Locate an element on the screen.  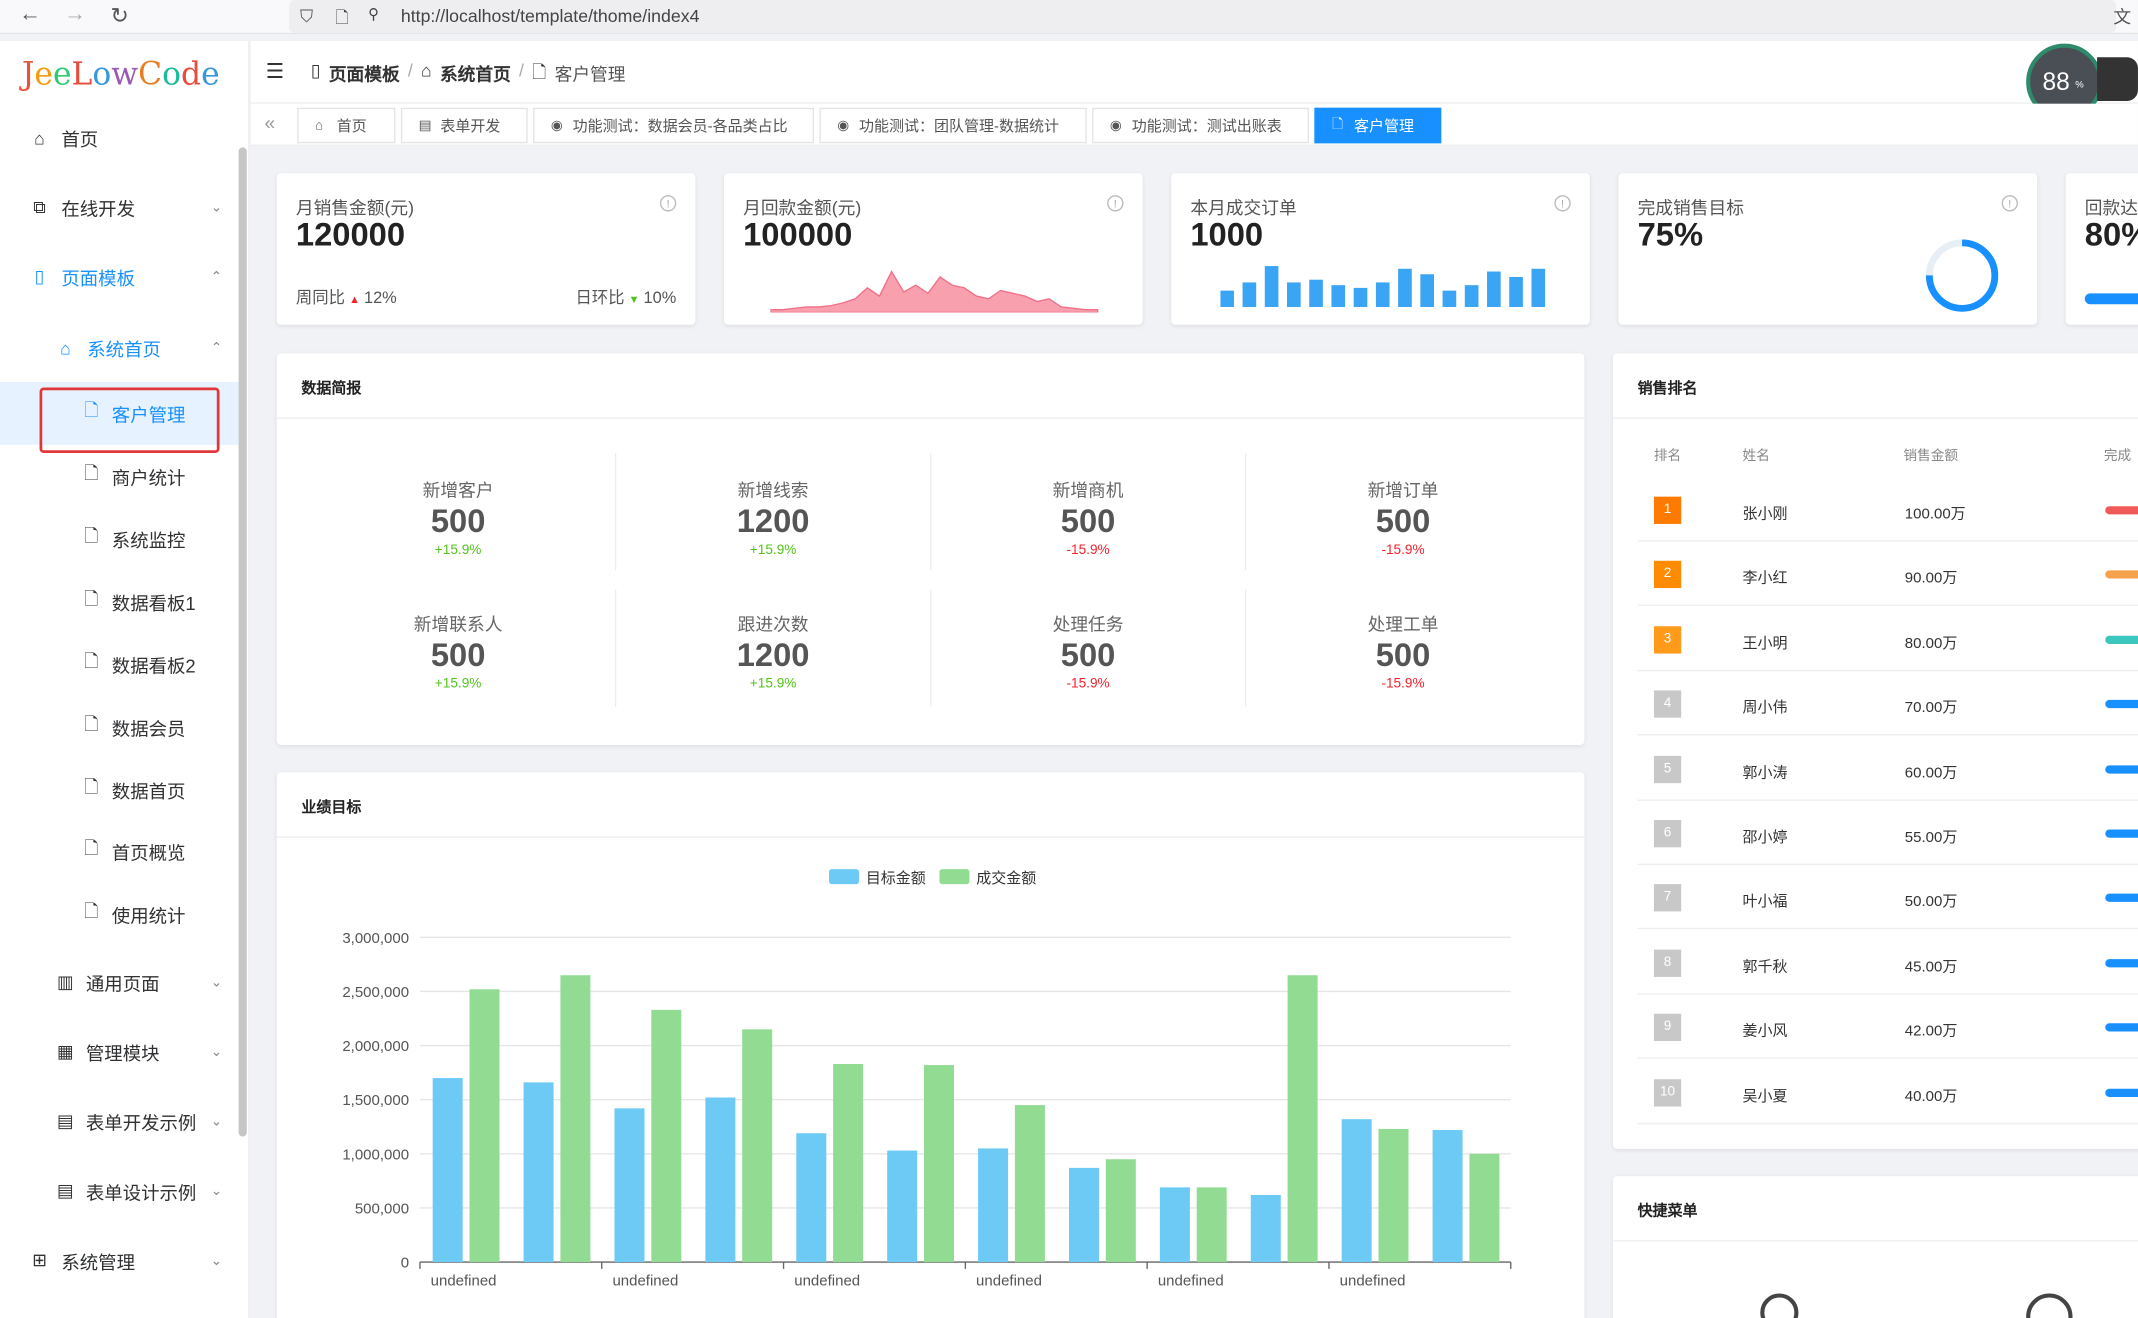
sidebar-item: 🗋 数据首页 is located at coordinates (119, 790).